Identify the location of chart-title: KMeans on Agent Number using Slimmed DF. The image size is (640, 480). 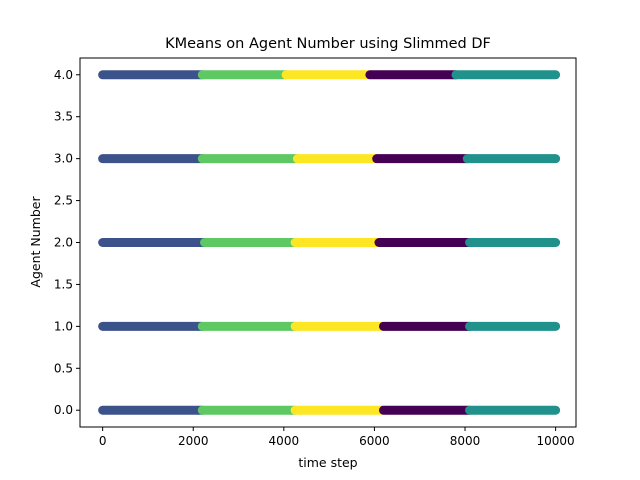
(328, 44).